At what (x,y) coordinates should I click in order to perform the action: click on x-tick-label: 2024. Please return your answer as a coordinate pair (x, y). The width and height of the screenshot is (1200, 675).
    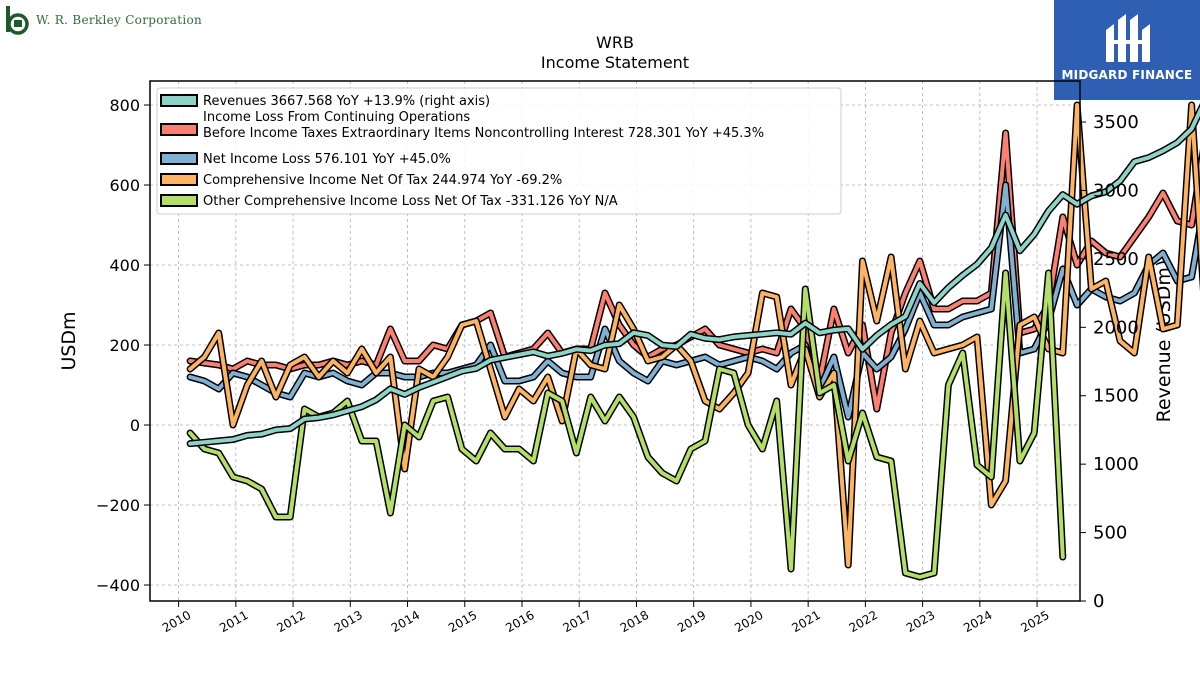
    Looking at the image, I should click on (977, 621).